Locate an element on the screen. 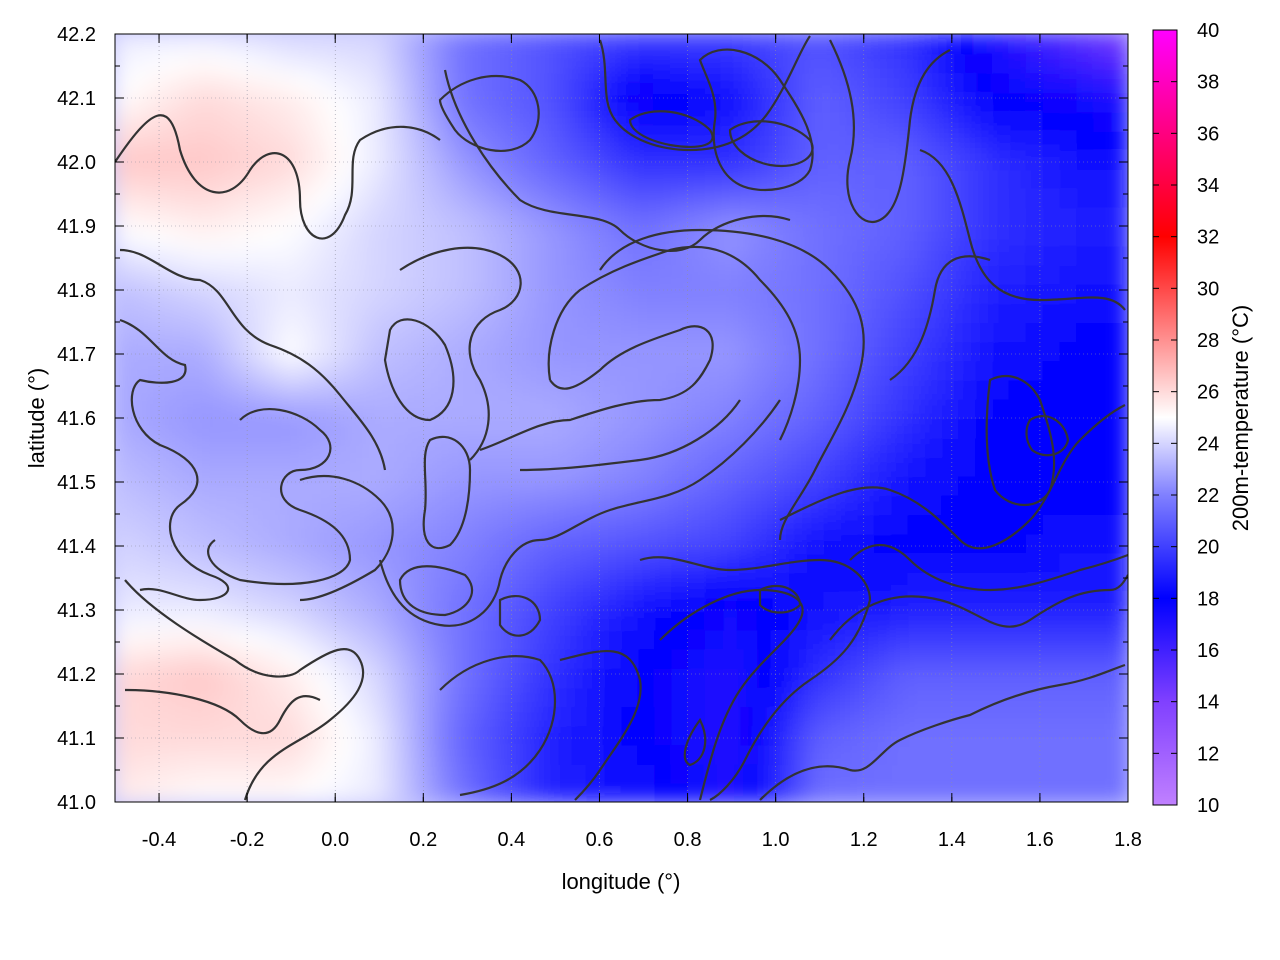 This screenshot has width=1280, height=960. colorbar-tick-label: 28 is located at coordinates (1208, 341).